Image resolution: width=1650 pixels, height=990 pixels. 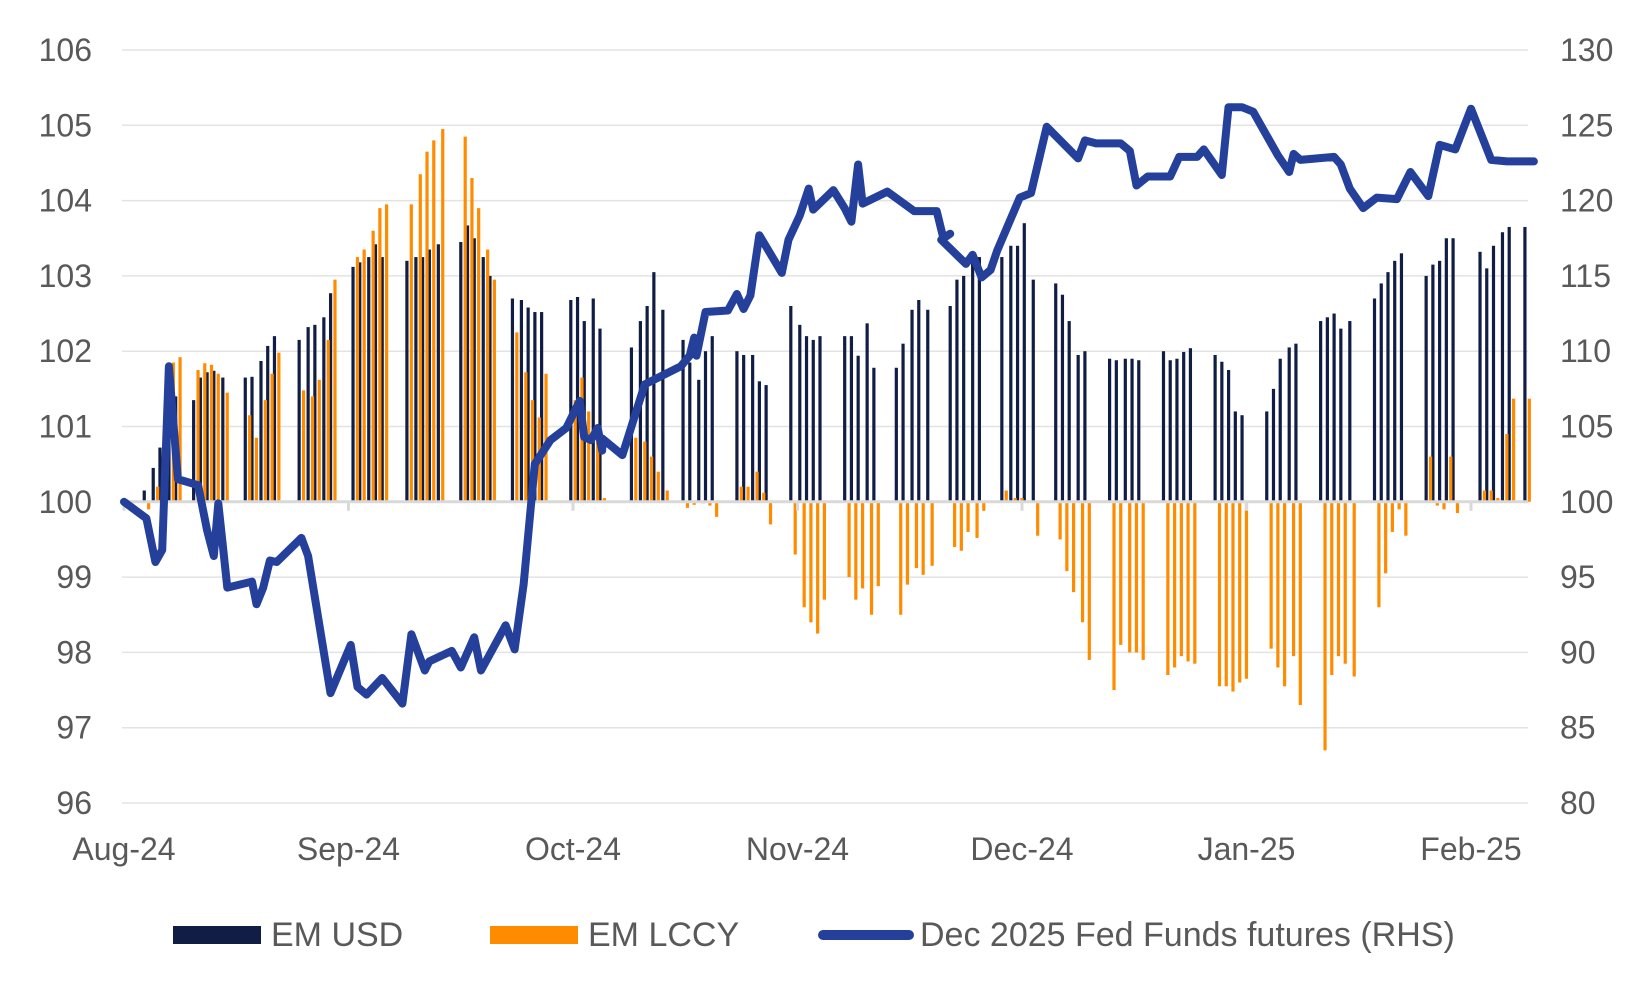 What do you see at coordinates (1586, 427) in the screenshot?
I see `y-right-tick-label: 105` at bounding box center [1586, 427].